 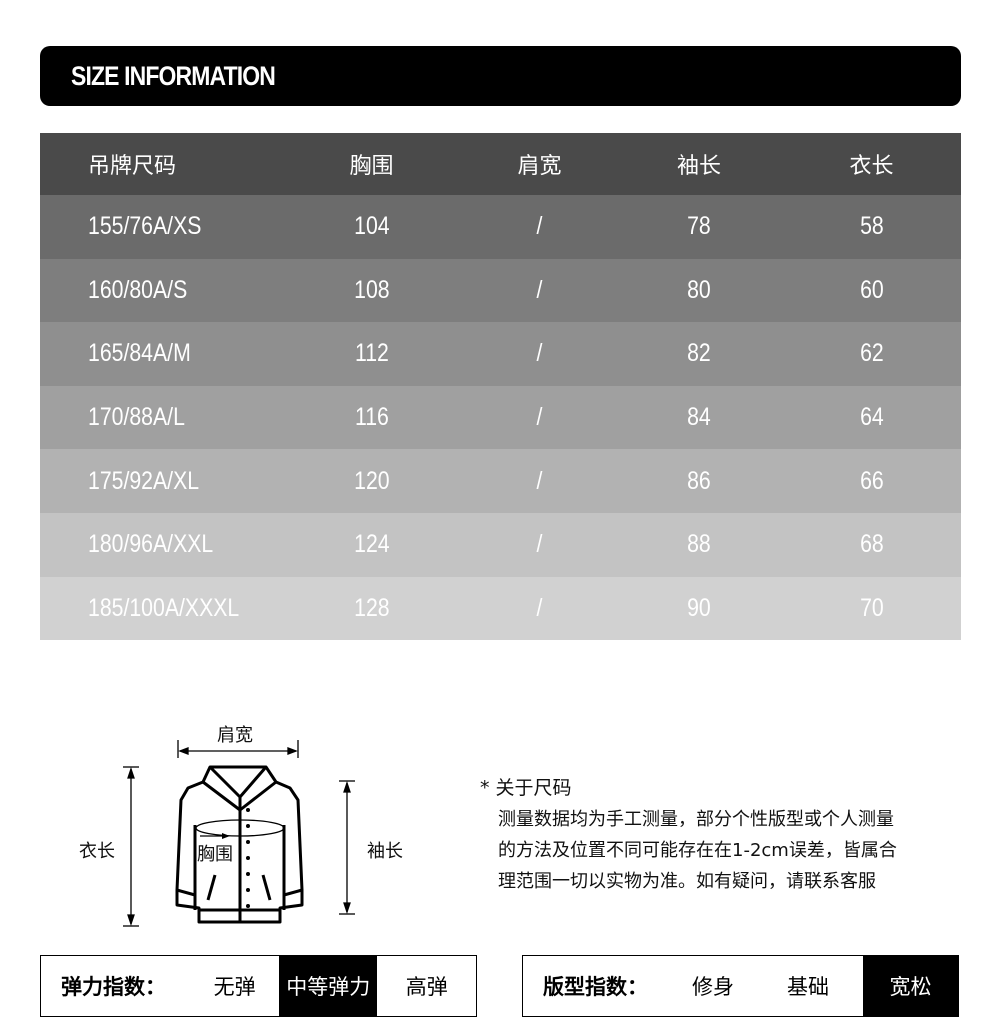 I want to click on cell-text: 80, so click(x=699, y=289).